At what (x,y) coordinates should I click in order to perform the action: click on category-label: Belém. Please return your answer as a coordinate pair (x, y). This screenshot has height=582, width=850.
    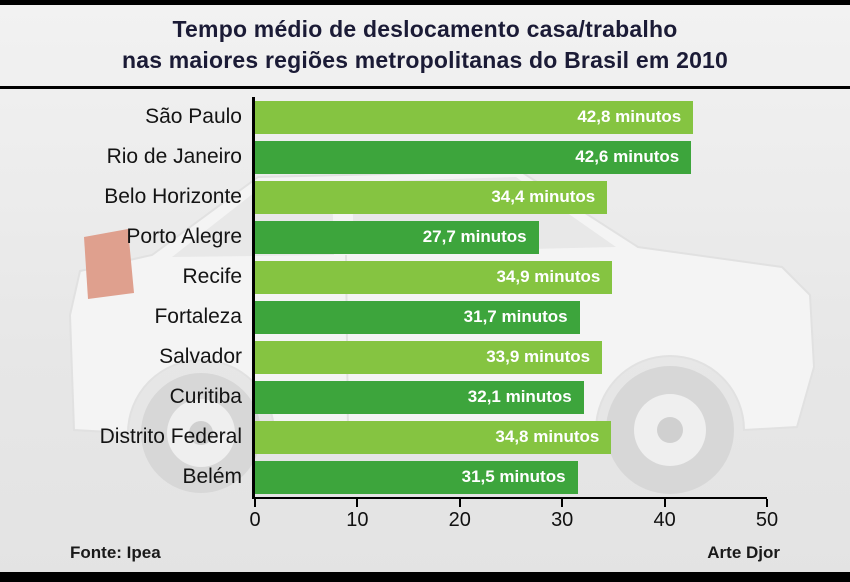
    Looking at the image, I should click on (212, 476).